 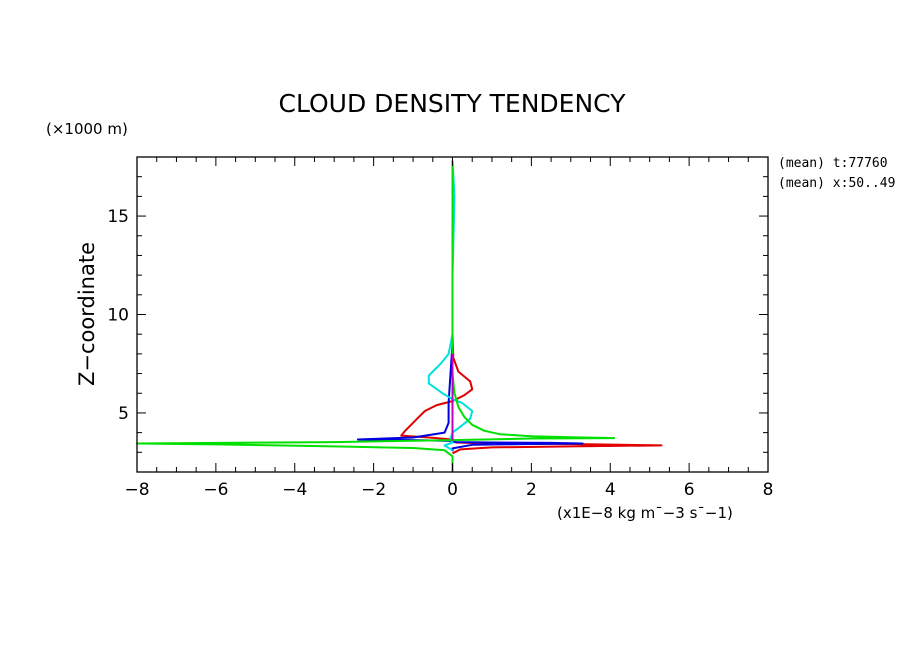 I want to click on y-tick-label: 10, so click(x=118, y=316).